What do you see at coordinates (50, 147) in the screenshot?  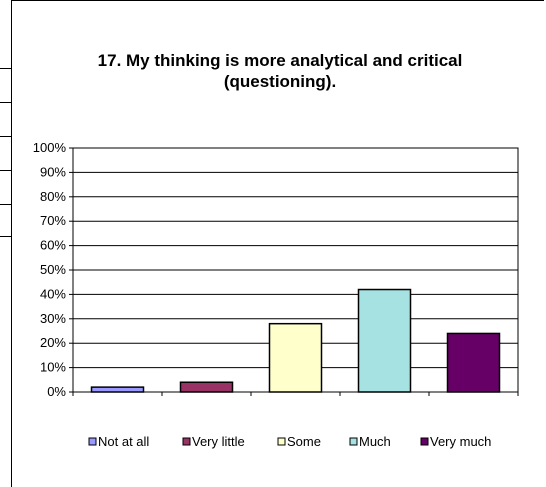 I see `y-tick-label: 100%` at bounding box center [50, 147].